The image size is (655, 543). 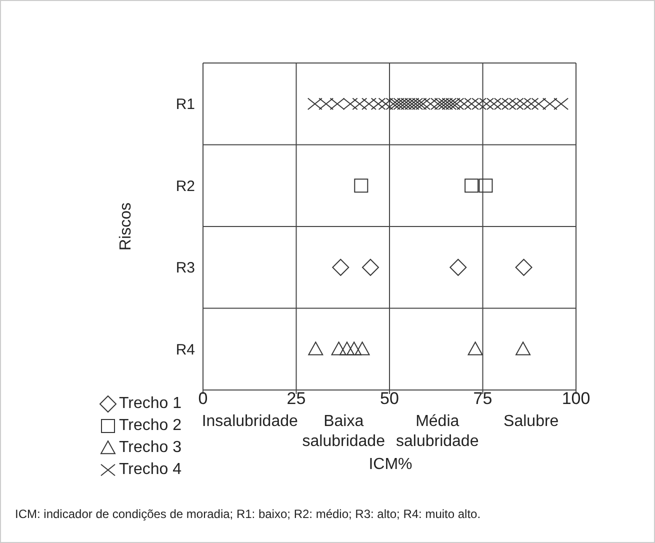 I want to click on x-tick-label: 100, so click(x=576, y=398).